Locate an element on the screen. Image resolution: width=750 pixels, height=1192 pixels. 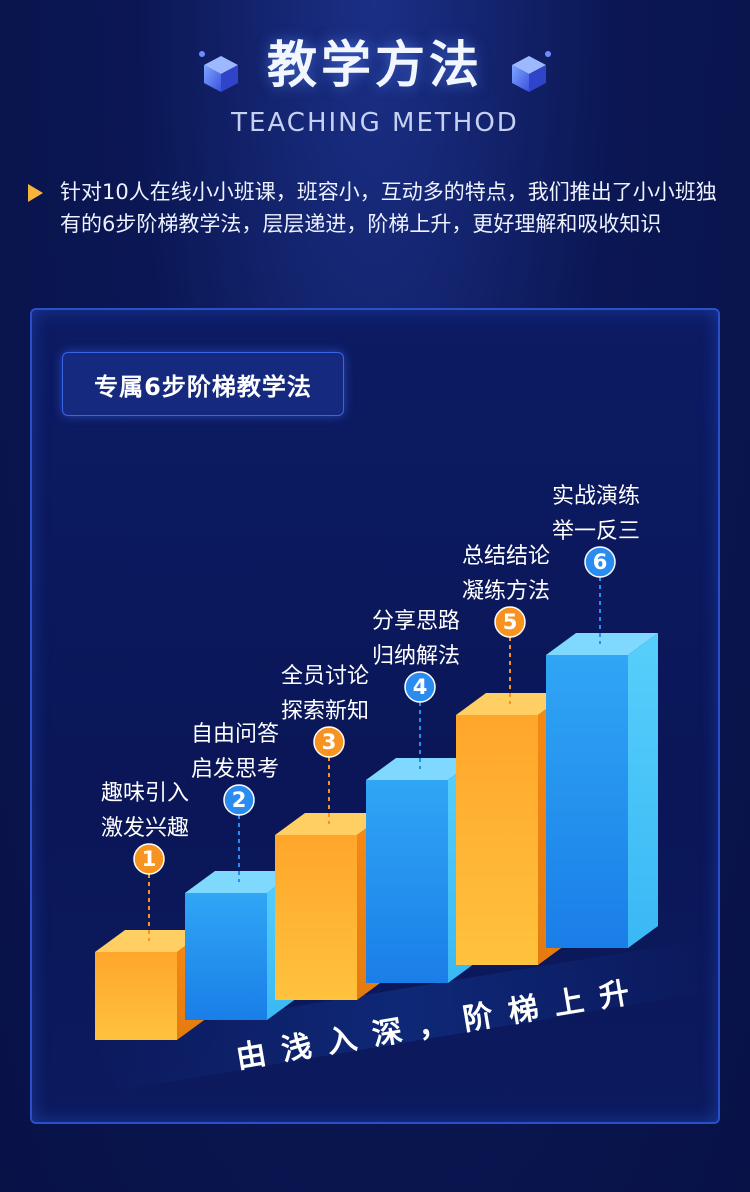
page-title: 教学方法 is located at coordinates (375, 65).